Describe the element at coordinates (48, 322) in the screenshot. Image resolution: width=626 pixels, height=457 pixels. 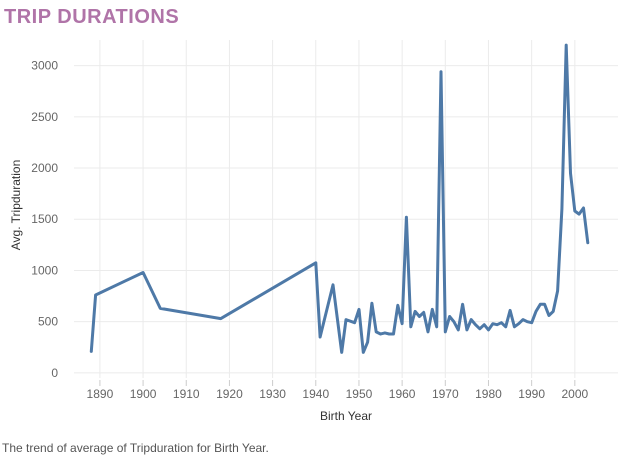
I see `y-tick-label: 500` at that location.